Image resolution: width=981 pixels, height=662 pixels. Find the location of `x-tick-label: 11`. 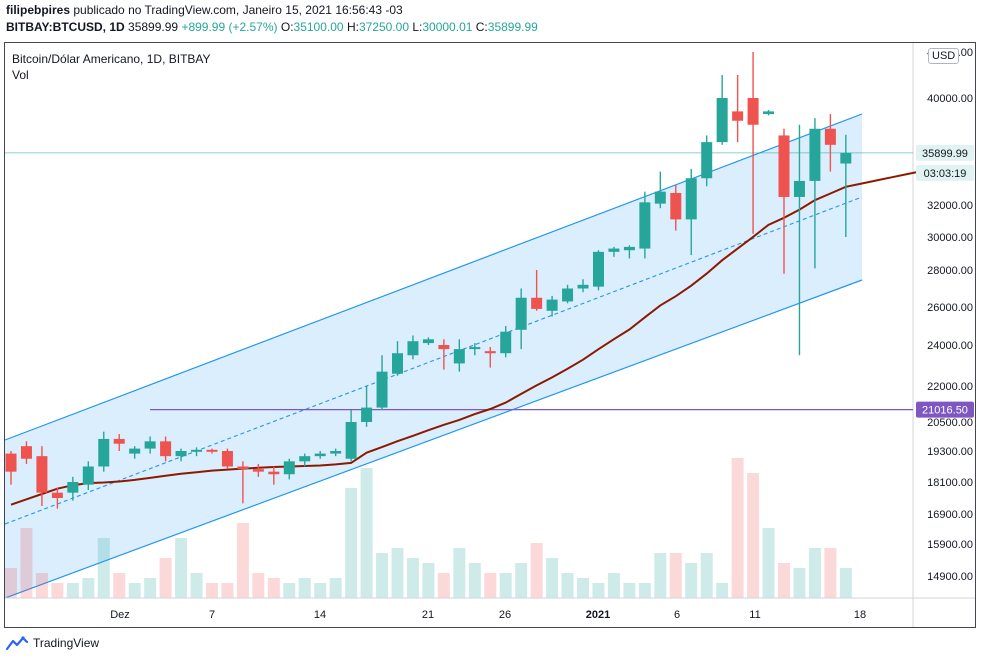

x-tick-label: 11 is located at coordinates (754, 615).